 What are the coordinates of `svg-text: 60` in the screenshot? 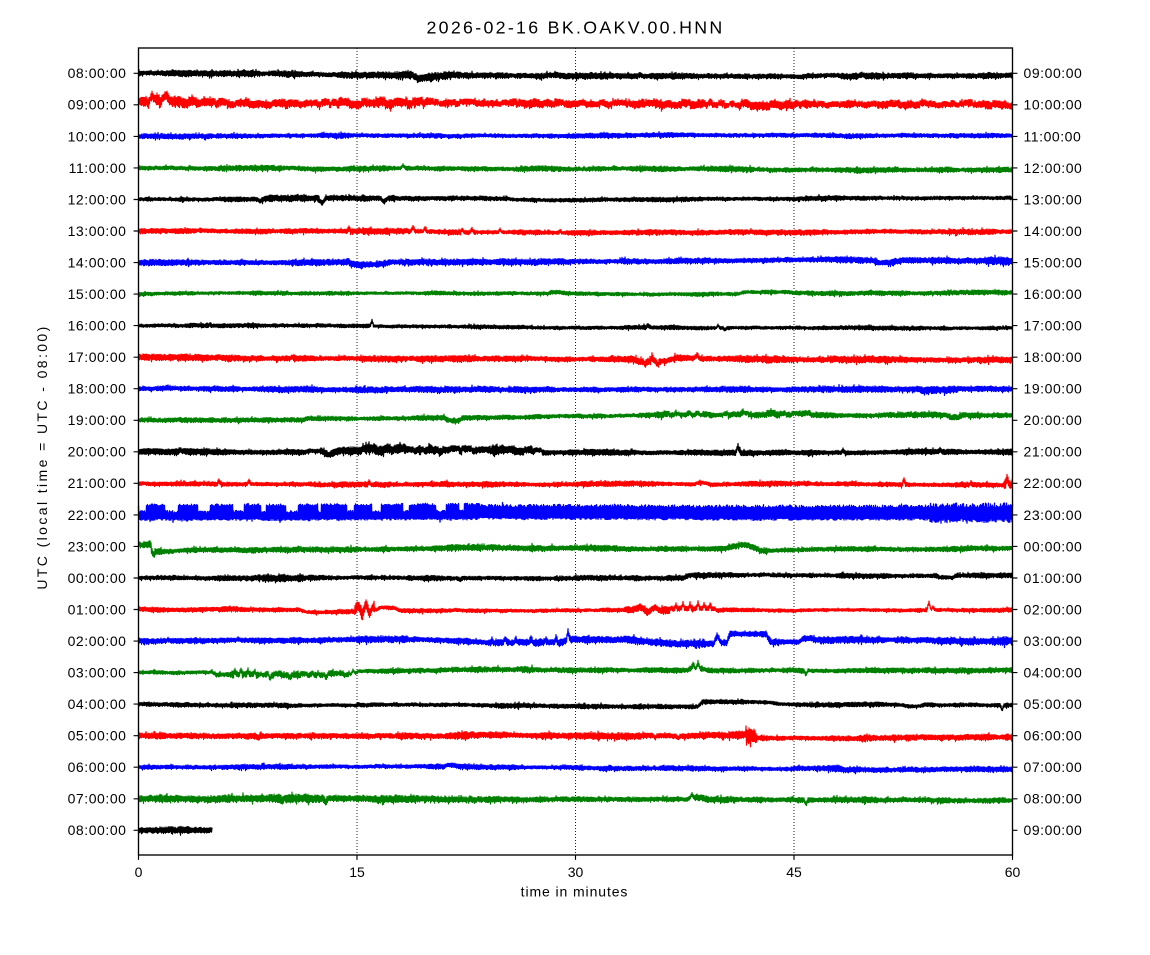 It's located at (1013, 872).